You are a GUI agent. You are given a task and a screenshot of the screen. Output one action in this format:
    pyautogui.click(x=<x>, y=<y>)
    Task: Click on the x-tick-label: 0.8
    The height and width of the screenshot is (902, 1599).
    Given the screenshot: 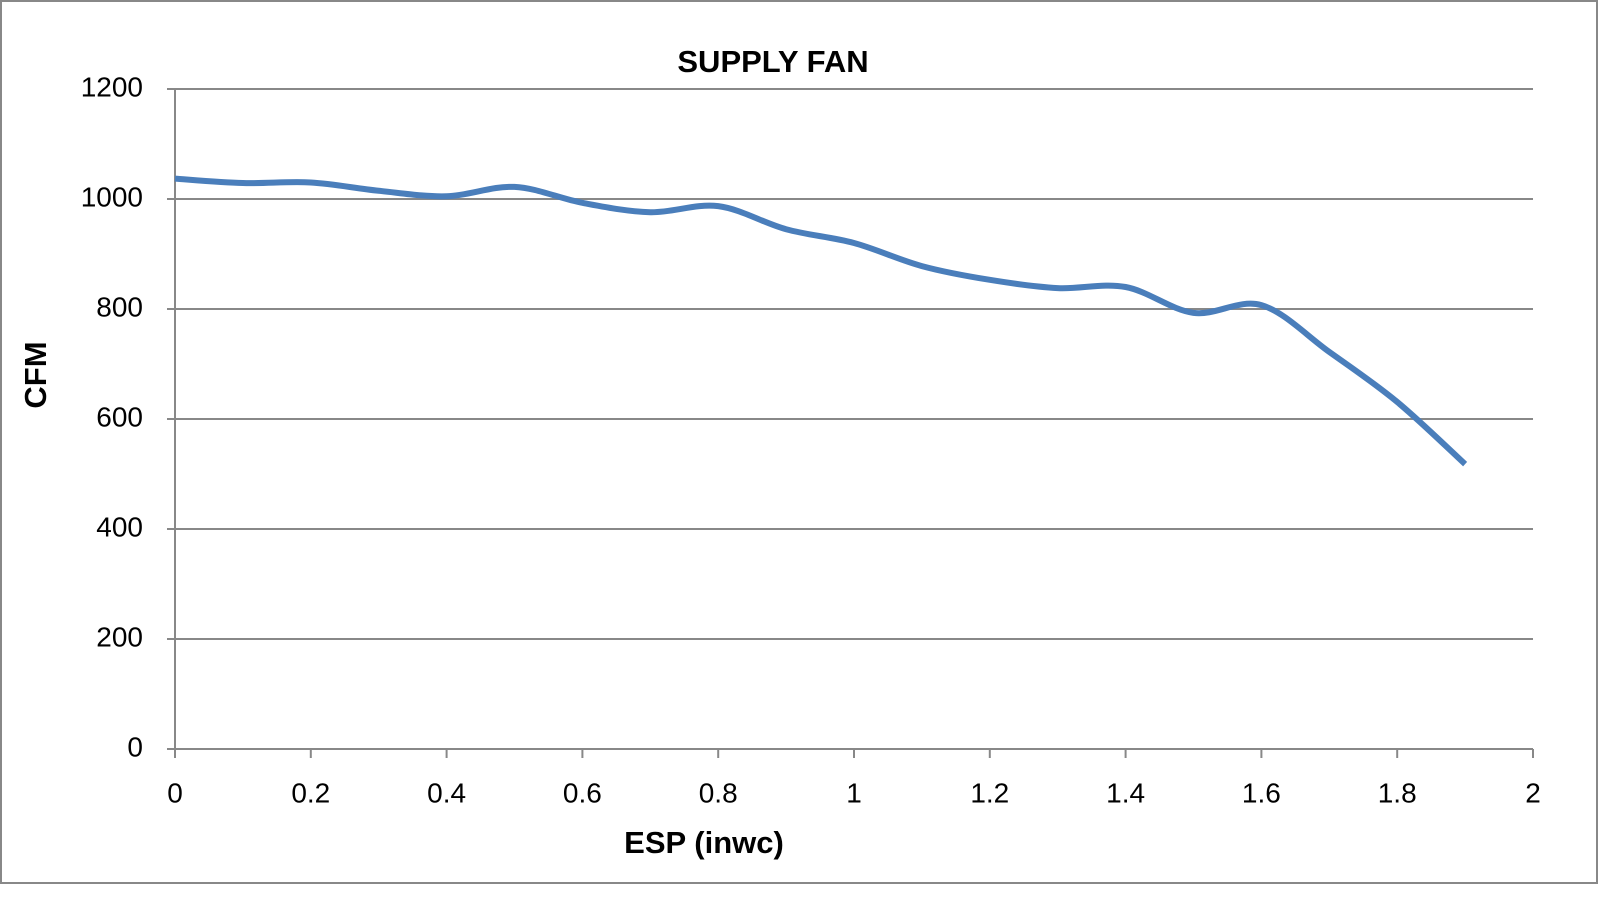 What is the action you would take?
    pyautogui.click(x=718, y=792)
    